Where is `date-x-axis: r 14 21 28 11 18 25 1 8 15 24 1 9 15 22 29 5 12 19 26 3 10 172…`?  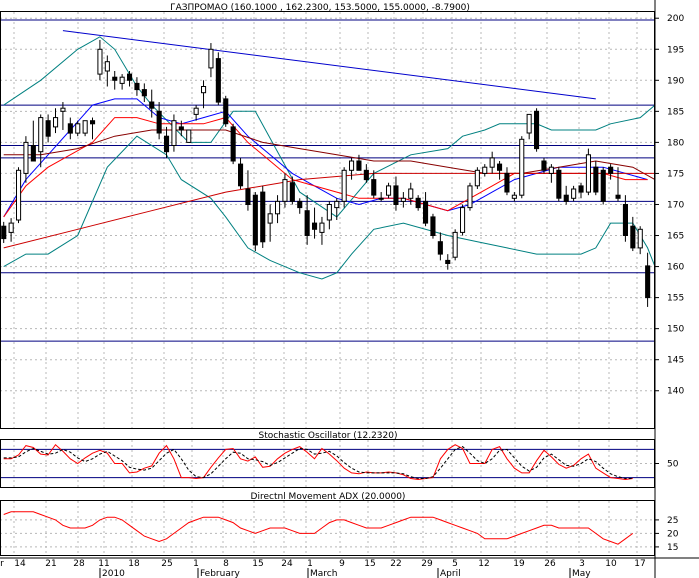 date-x-axis: r 14 21 28 11 18 25 1 8 15 24 1 9 15 22 29 5 12 19 26 3 10 172… is located at coordinates (349, 567).